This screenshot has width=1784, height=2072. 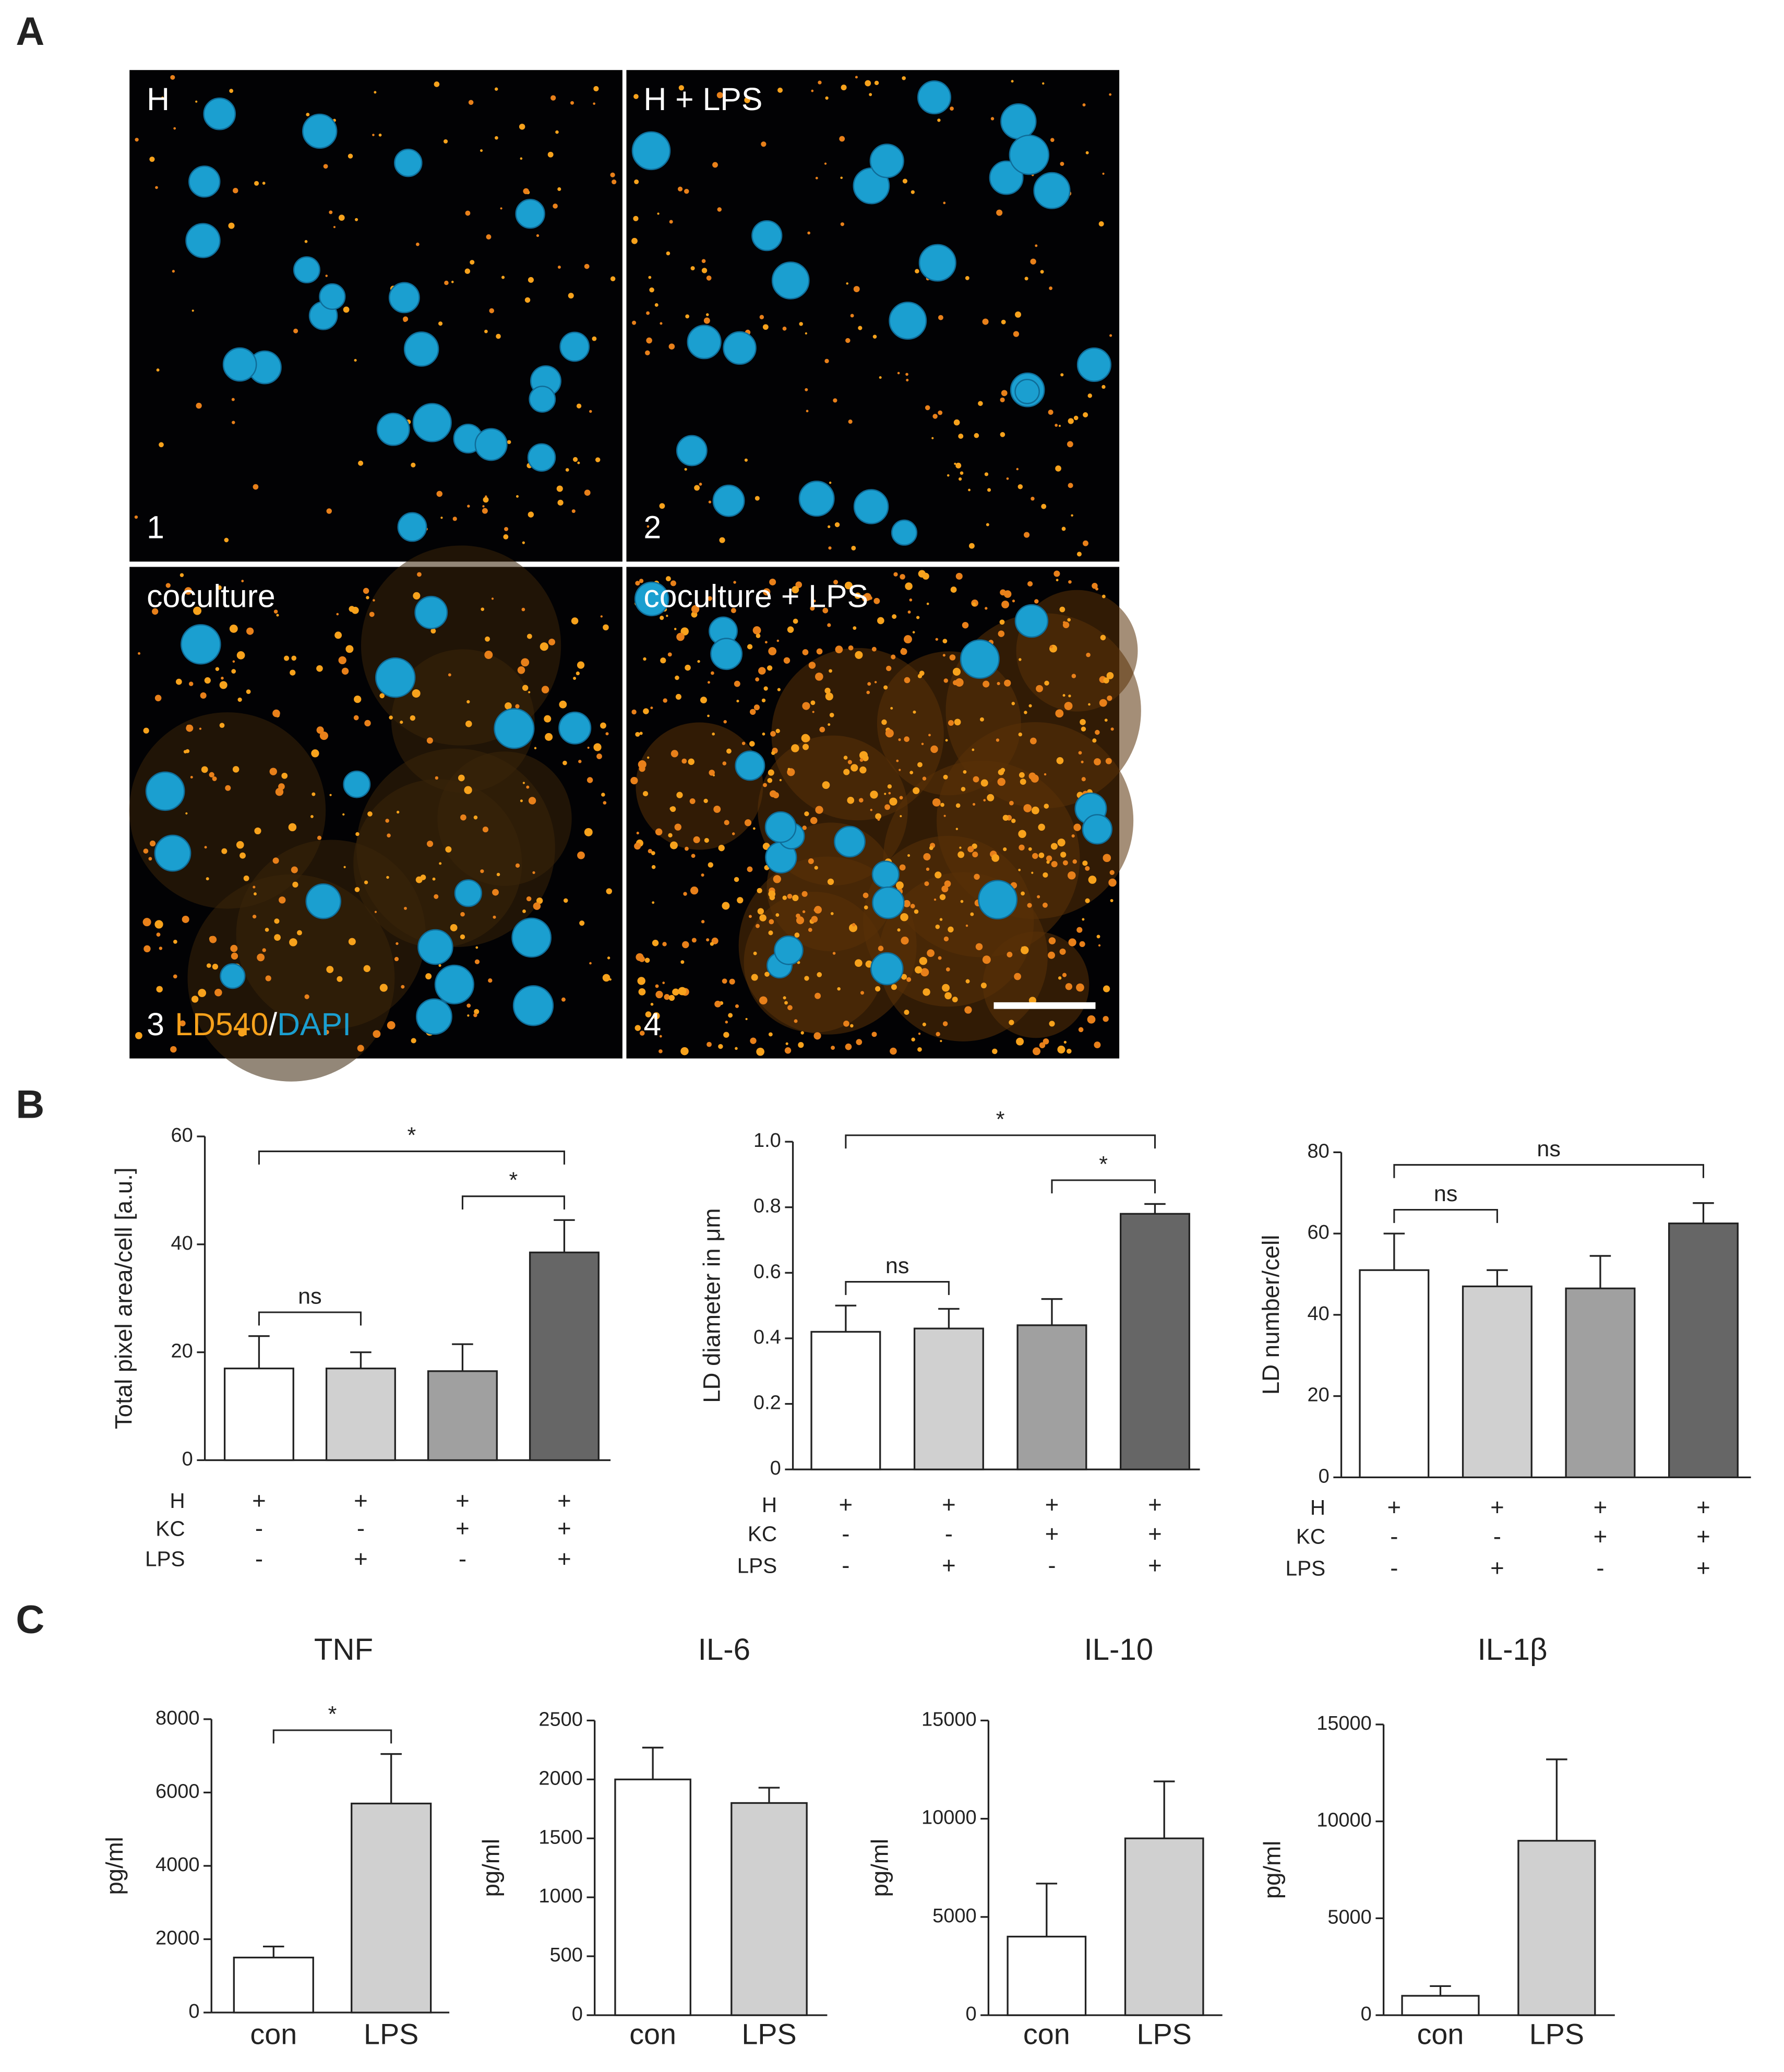 What do you see at coordinates (1344, 1820) in the screenshot?
I see `y-tick-label: 10000` at bounding box center [1344, 1820].